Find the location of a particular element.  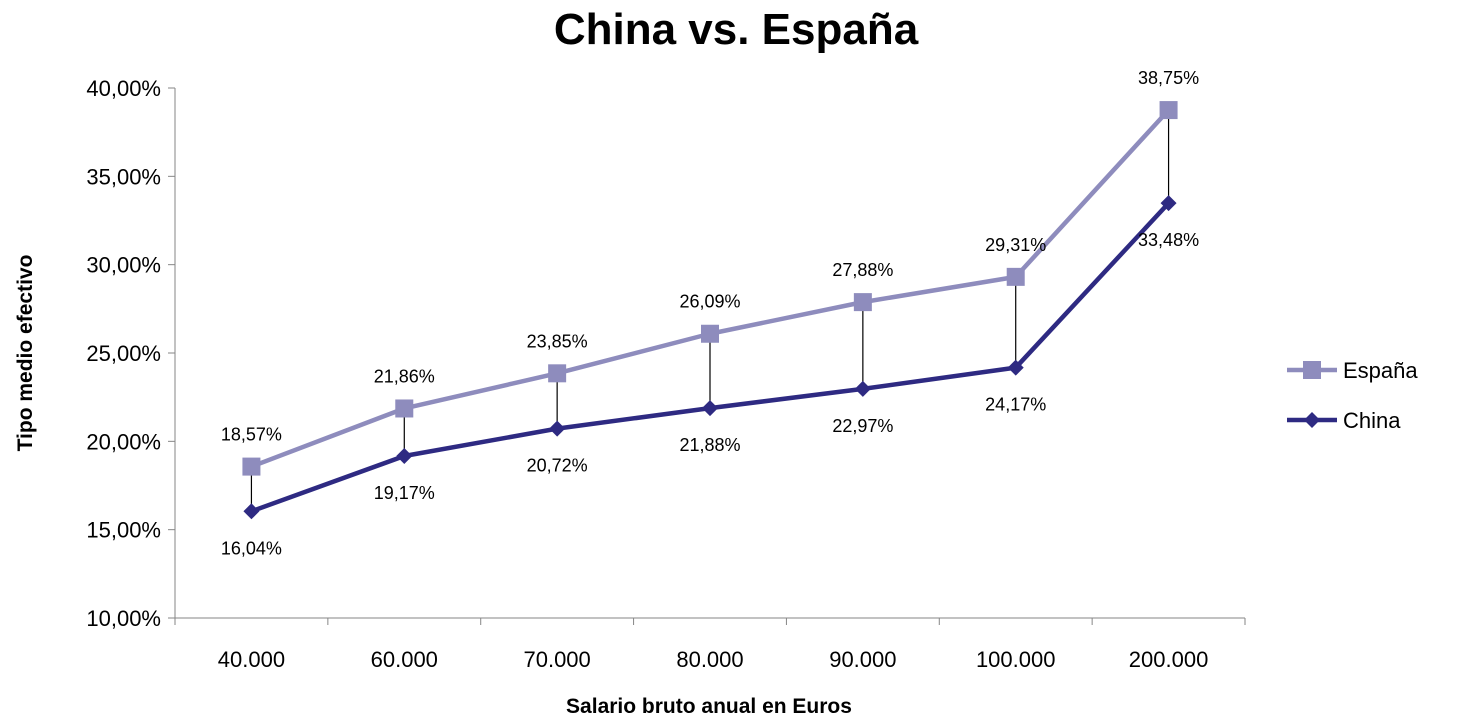

chart-title: China vs. España is located at coordinates (736, 29).